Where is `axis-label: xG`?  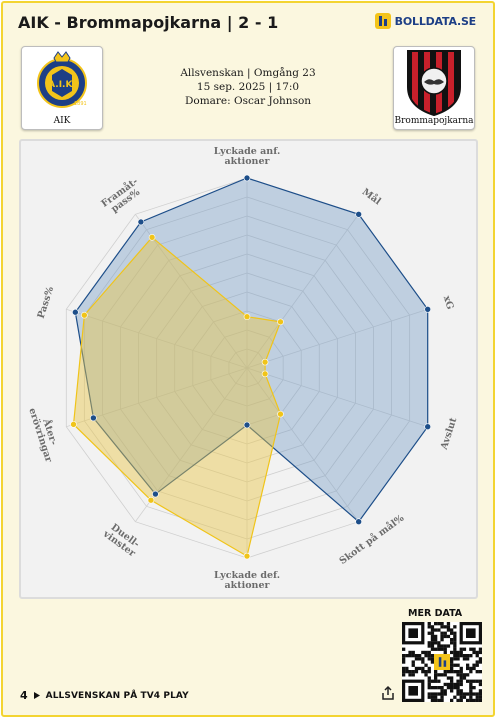
axis-label: xG is located at coordinates (448, 302).